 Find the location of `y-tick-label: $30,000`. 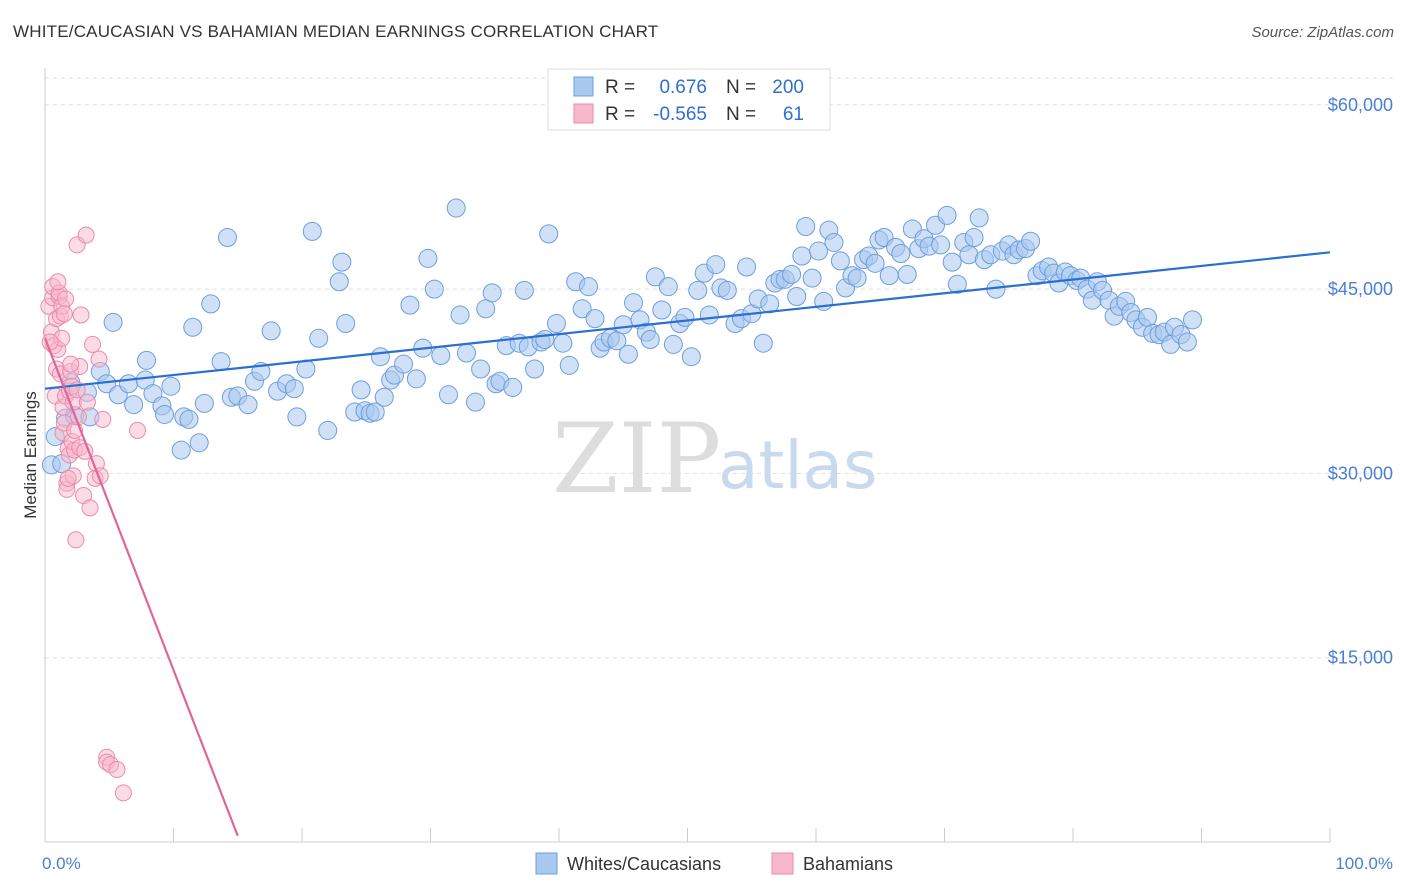

y-tick-label: $30,000 is located at coordinates (1360, 473).